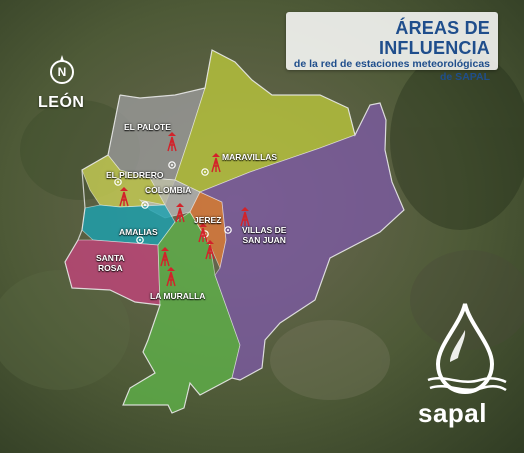  What do you see at coordinates (147, 127) in the screenshot?
I see `zone-label-el-palote: EL PALOTE` at bounding box center [147, 127].